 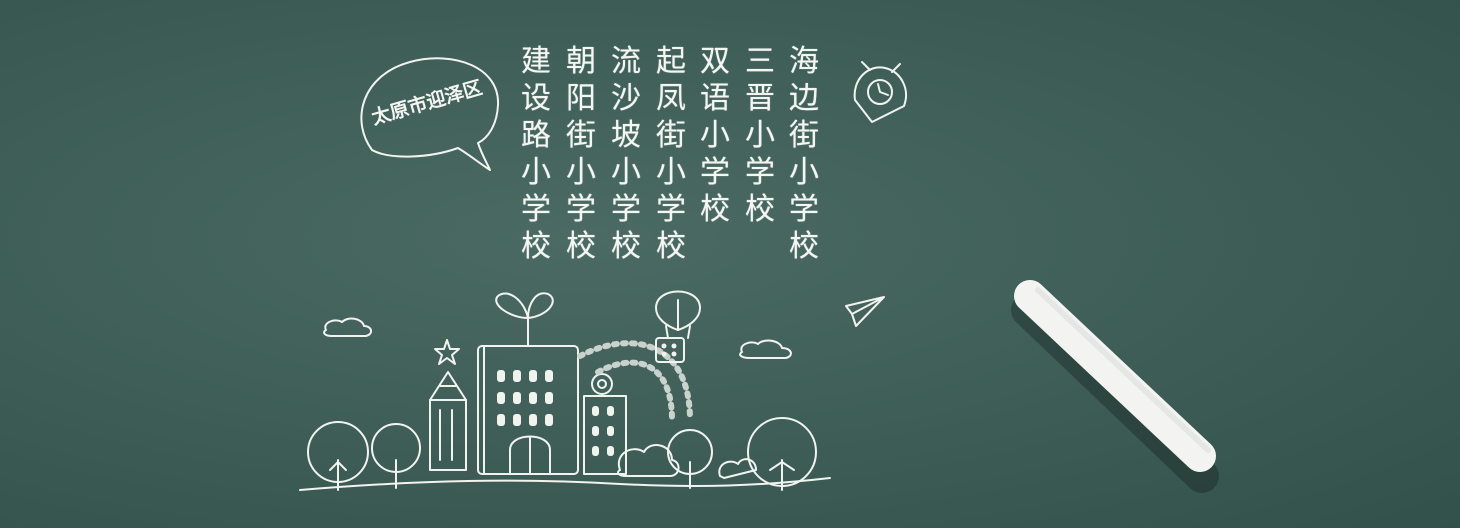 What do you see at coordinates (536, 98) in the screenshot?
I see `school-char: 设` at bounding box center [536, 98].